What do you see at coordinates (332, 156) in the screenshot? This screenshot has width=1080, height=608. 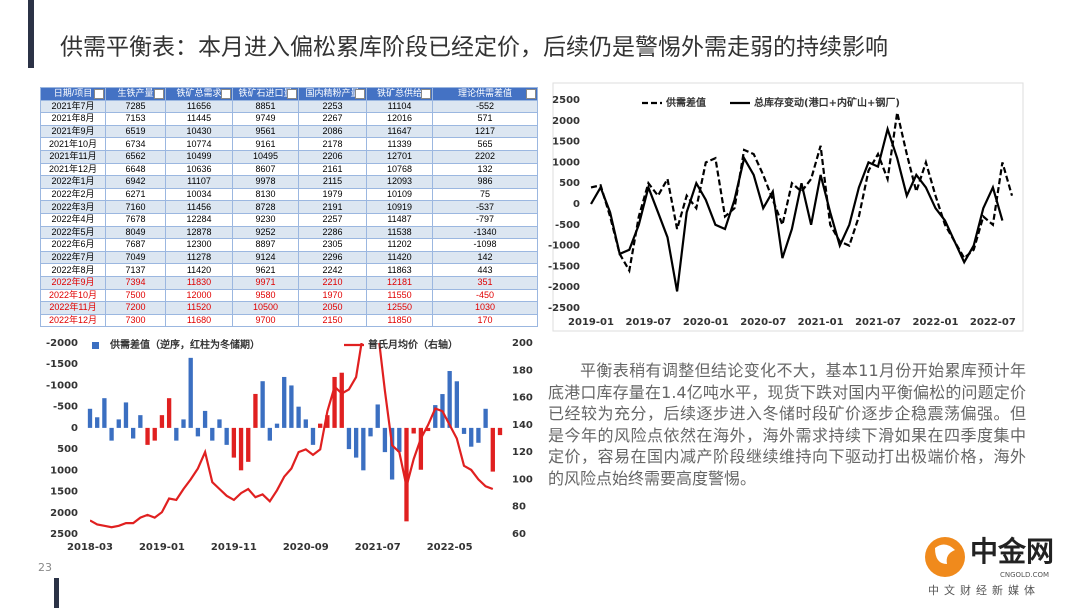 I see `table-cell: 2206` at bounding box center [332, 156].